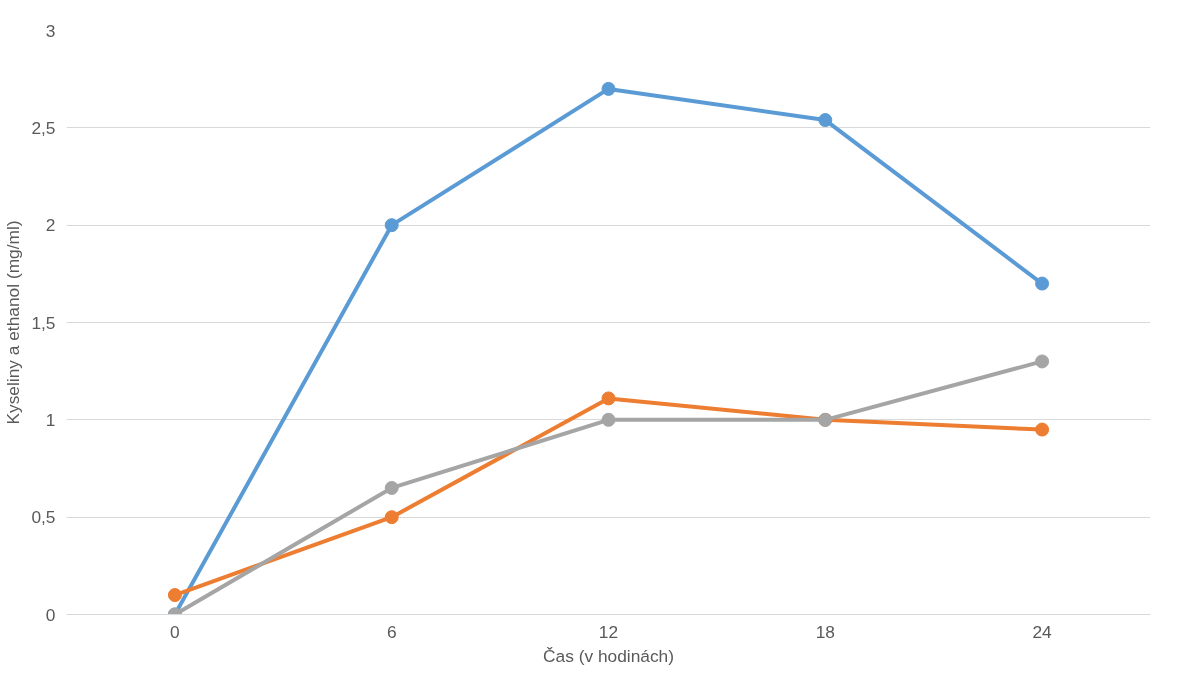 The width and height of the screenshot is (1187, 675). I want to click on y-tick-label: 2, so click(50, 225).